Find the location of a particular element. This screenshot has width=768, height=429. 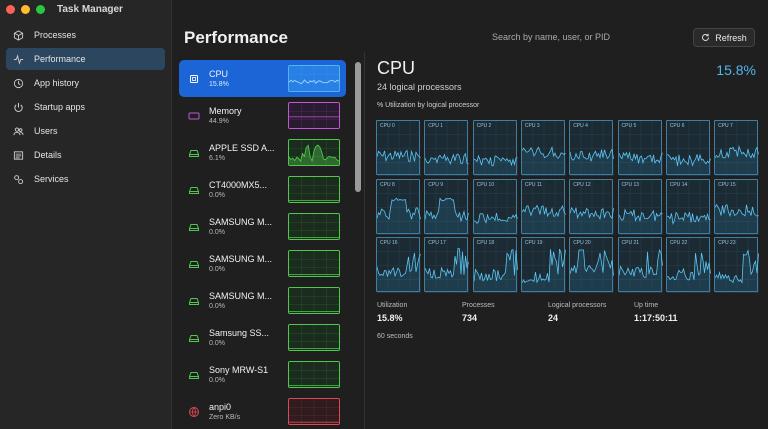

device-item: CPU 15.8% is located at coordinates (262, 78).